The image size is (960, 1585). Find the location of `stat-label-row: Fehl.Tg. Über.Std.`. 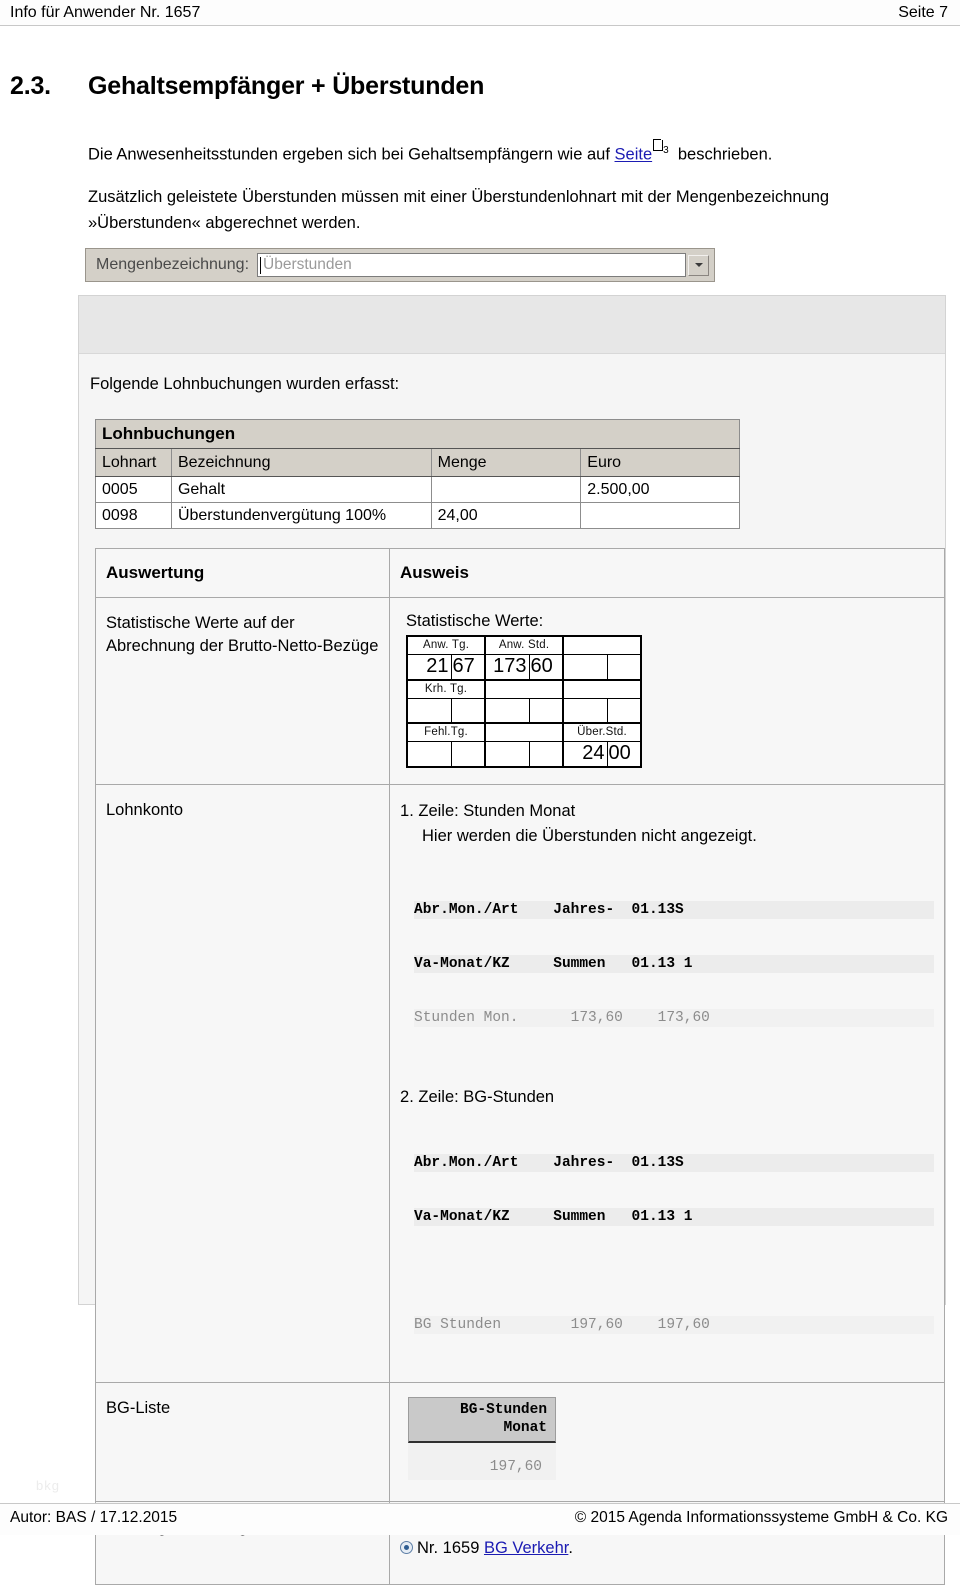

stat-label-row: Fehl.Tg. Über.Std. is located at coordinates (524, 732).